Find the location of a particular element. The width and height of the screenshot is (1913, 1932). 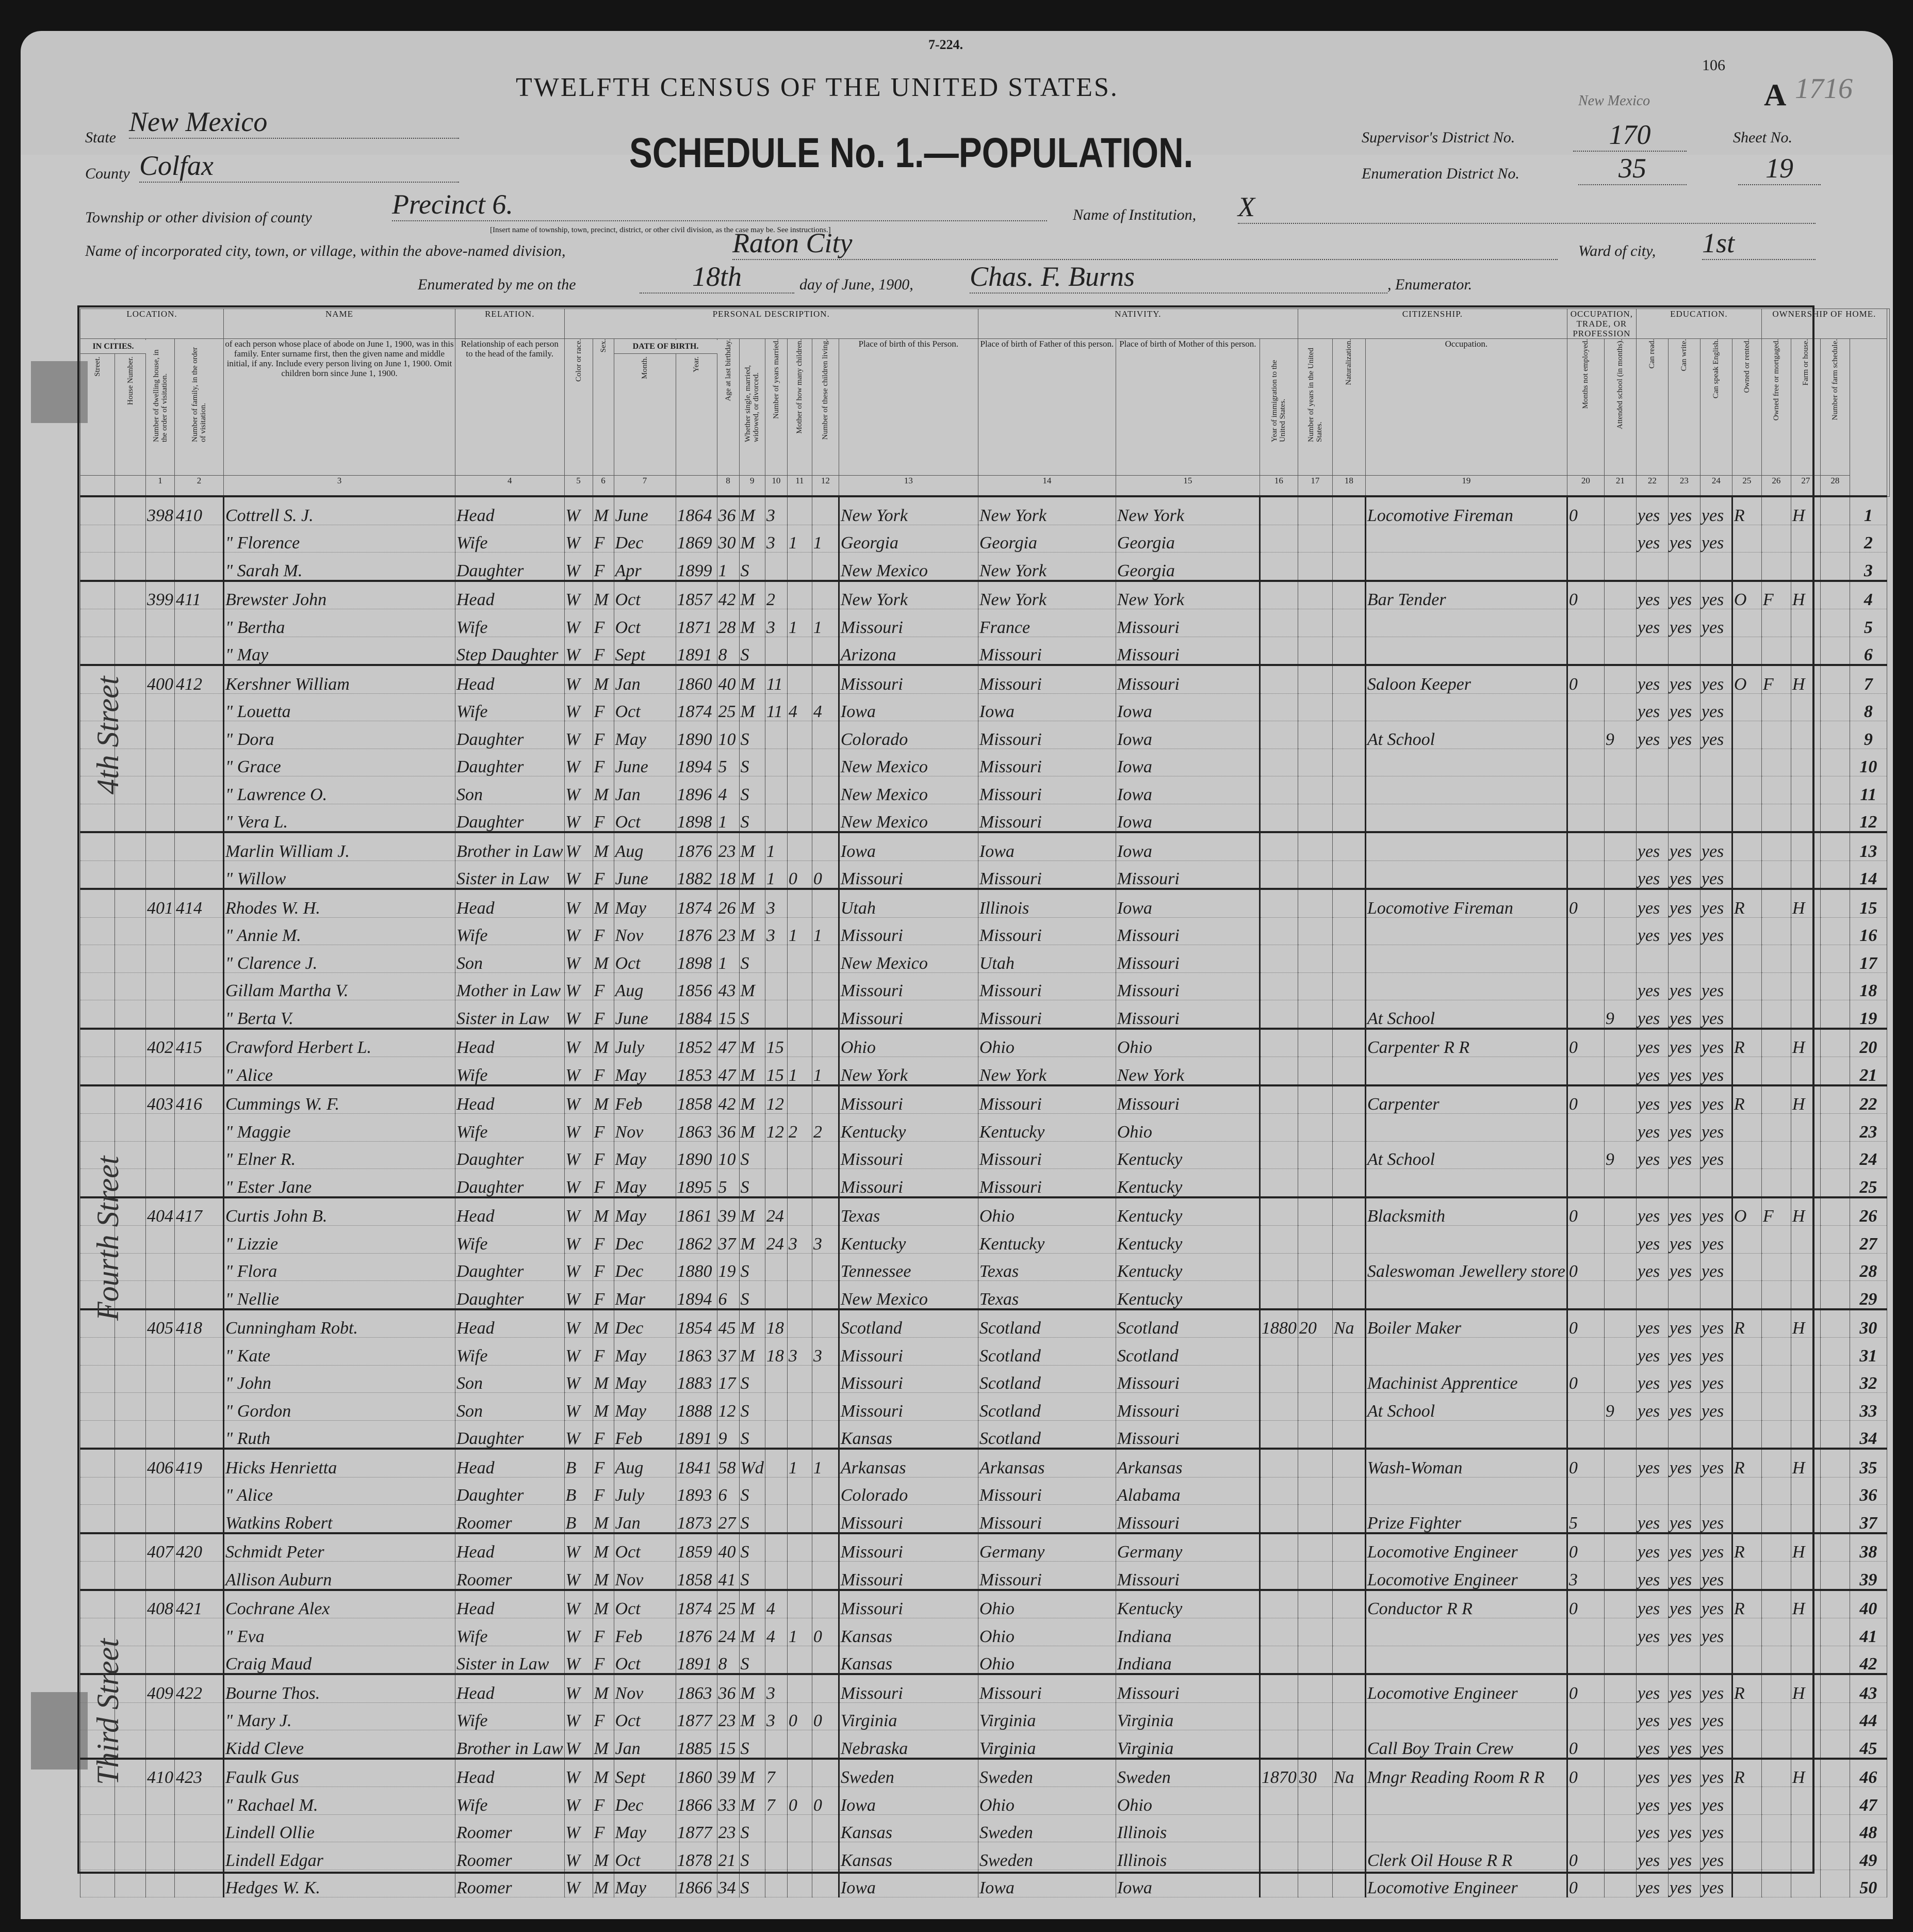

column-label: Naturalization. is located at coordinates (1349, 362).